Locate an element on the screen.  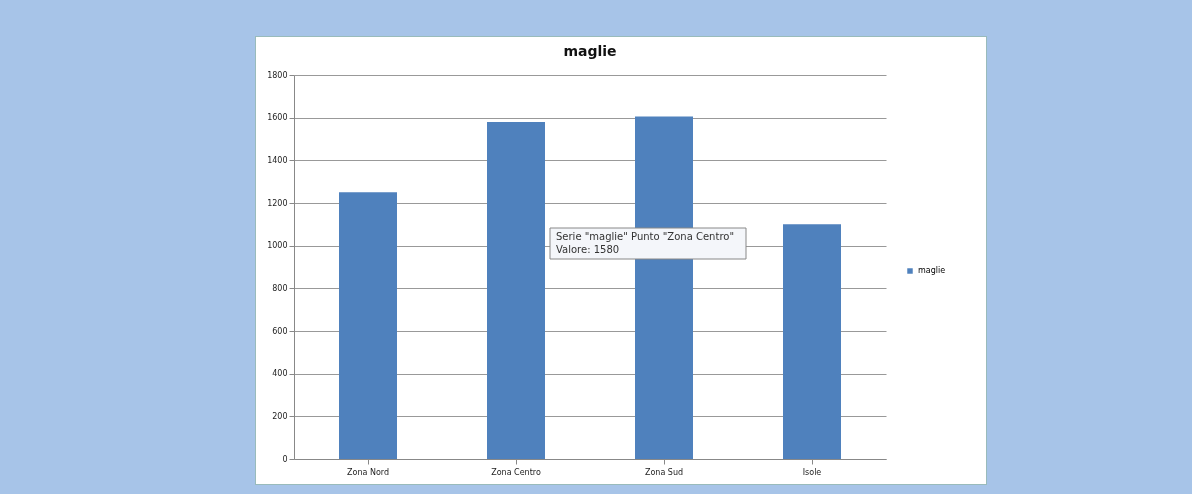
y-tick-label: 1200 is located at coordinates (277, 203).